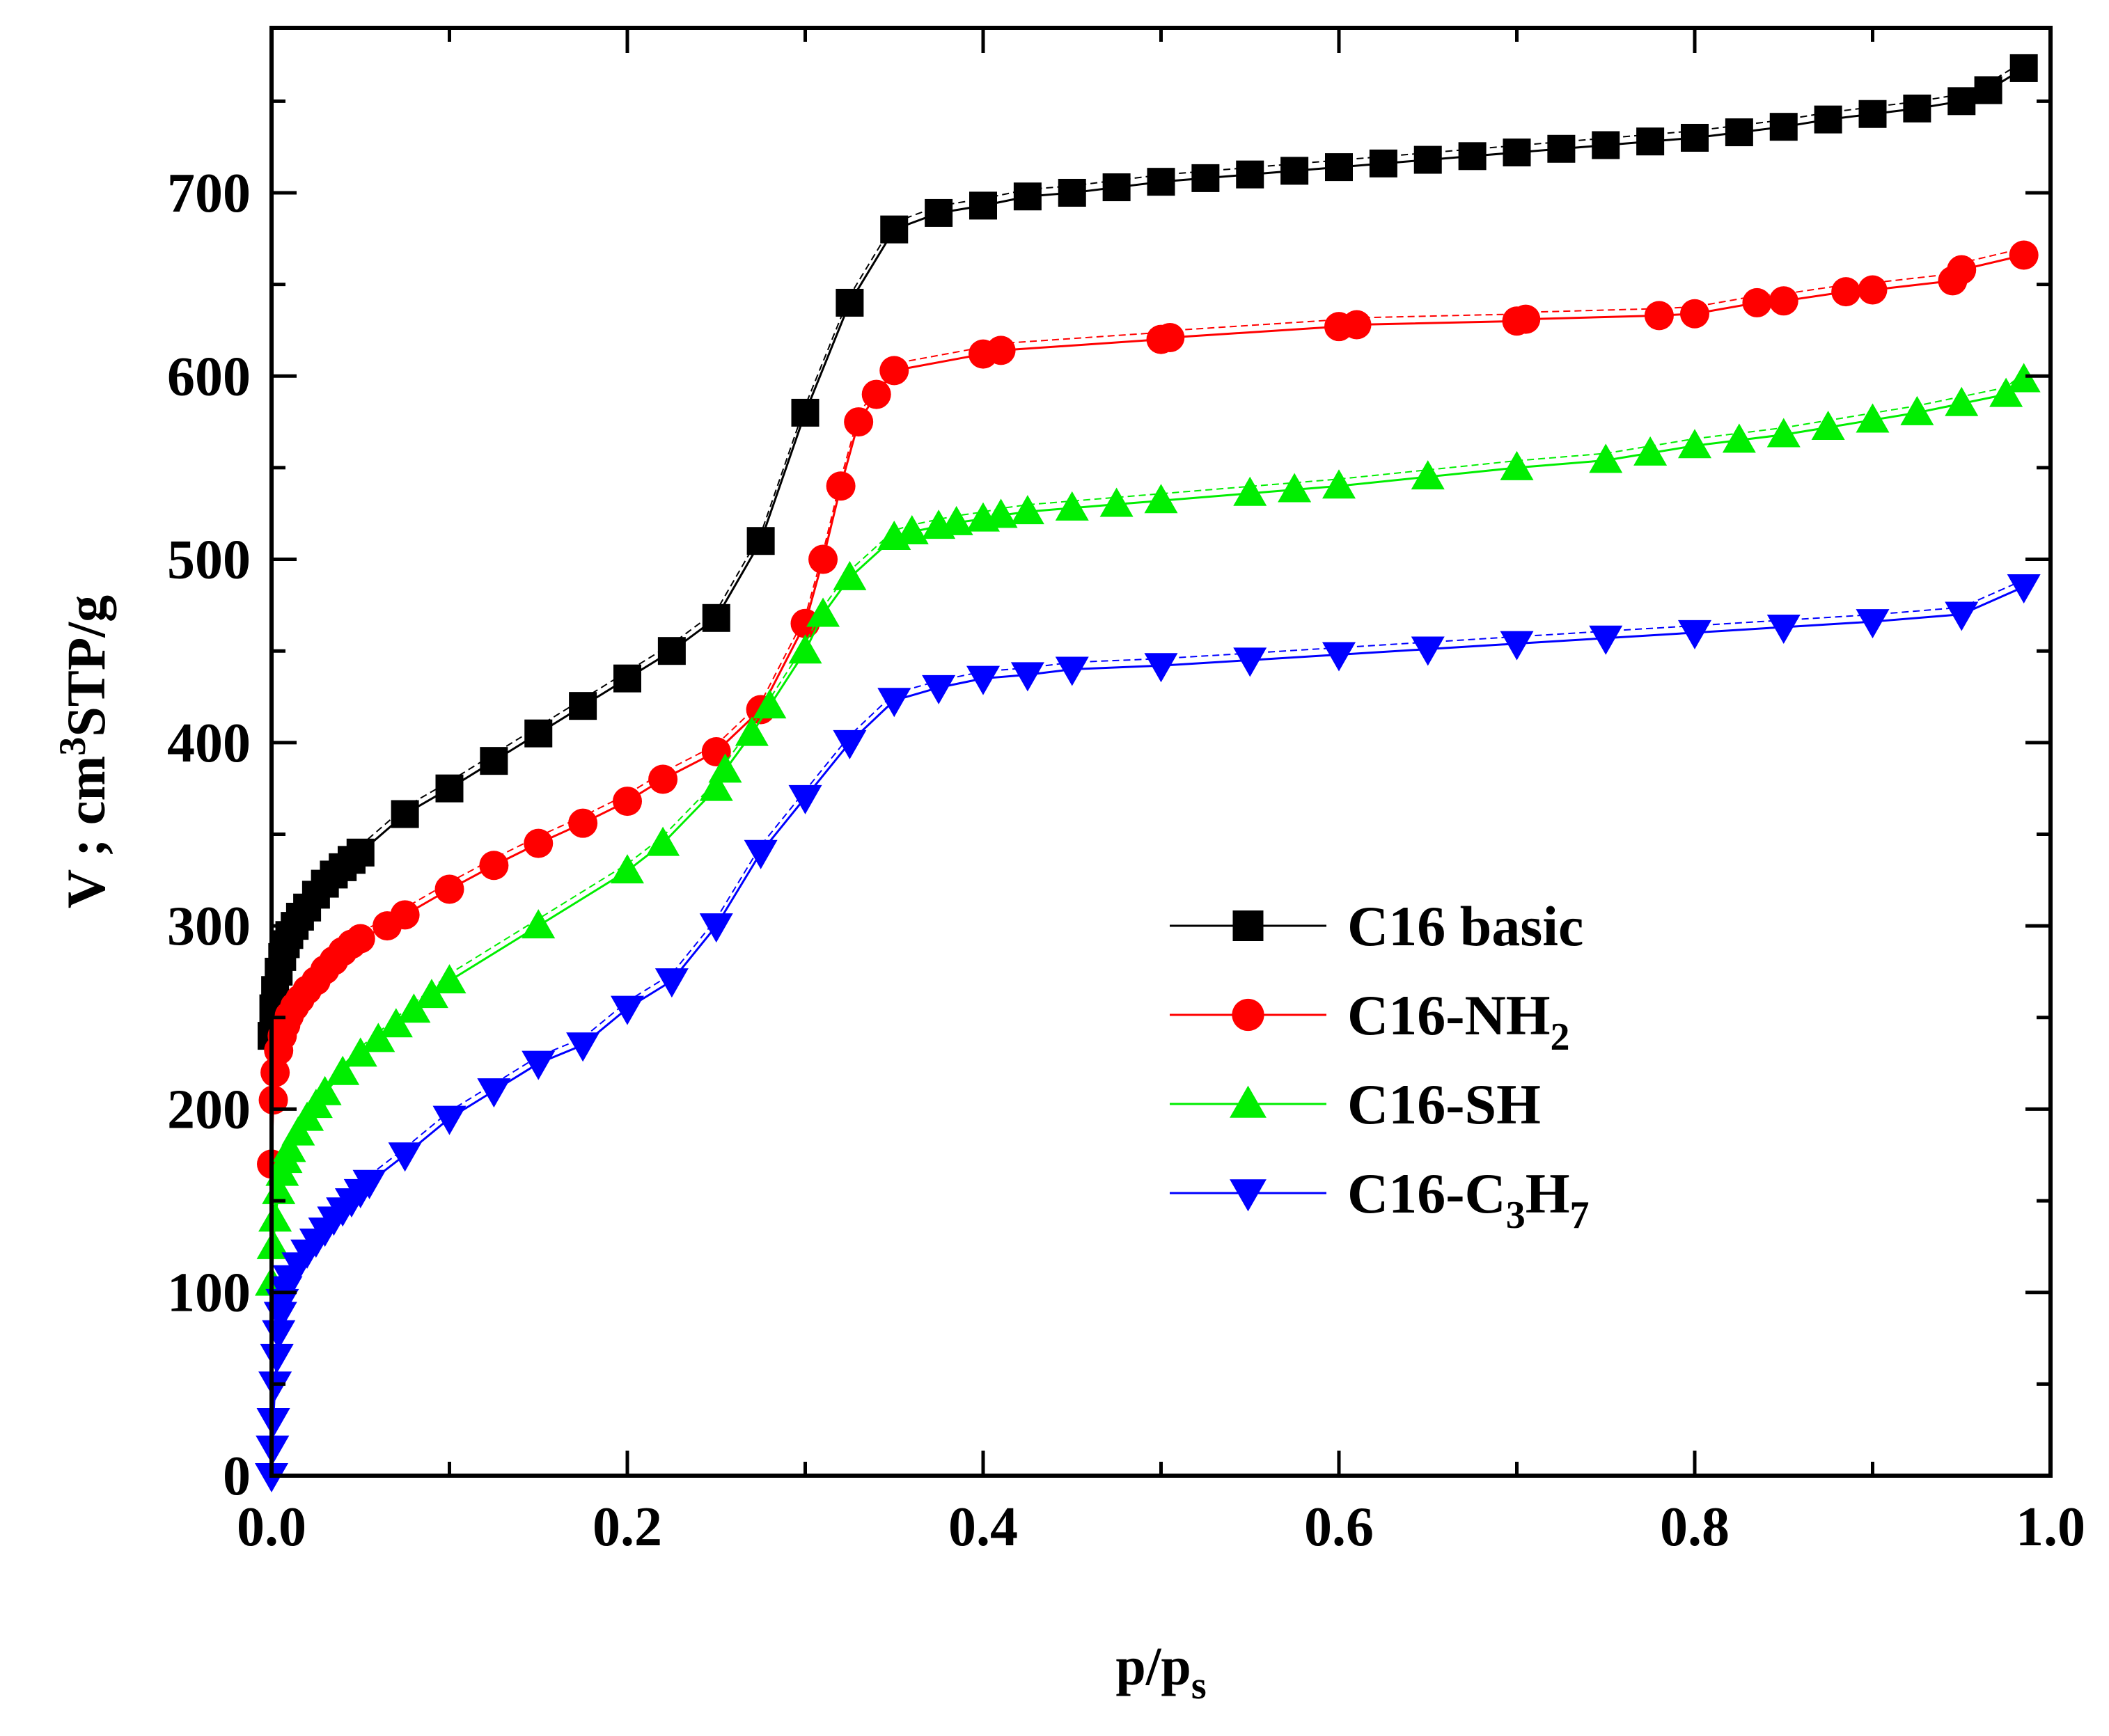  What do you see at coordinates (1380, 1065) in the screenshot?
I see `legend: C16 basic C16-NH2 C16-SH C16-C3H7` at bounding box center [1380, 1065].